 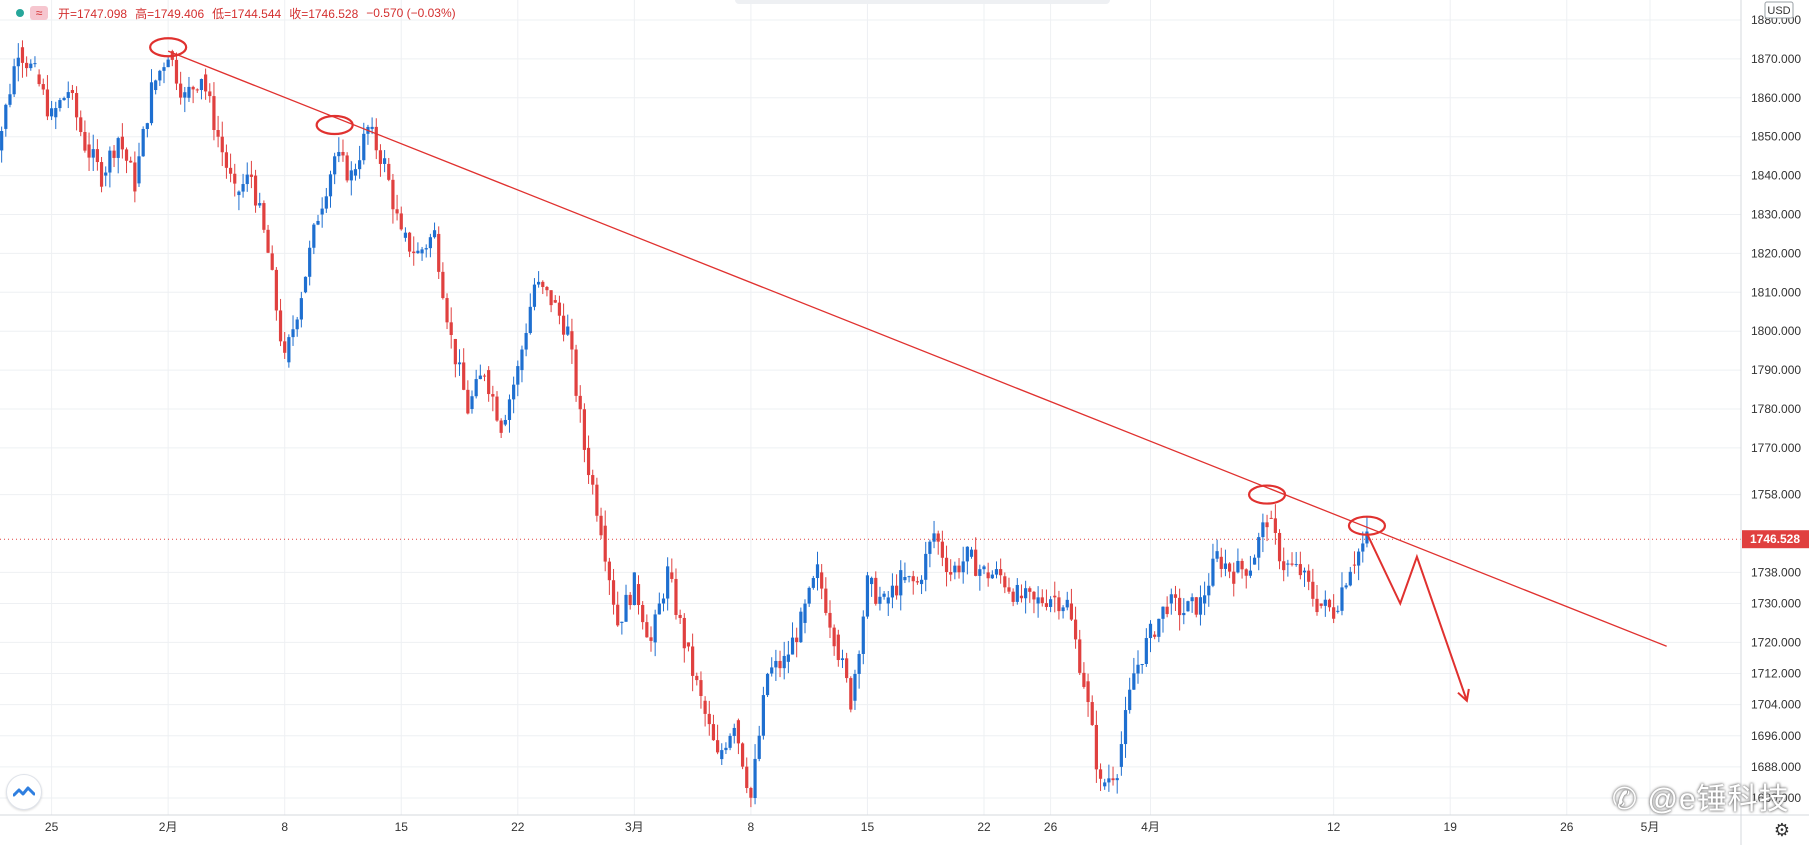 What do you see at coordinates (1776, 331) in the screenshot?
I see `y-tick-label: 1800.000` at bounding box center [1776, 331].